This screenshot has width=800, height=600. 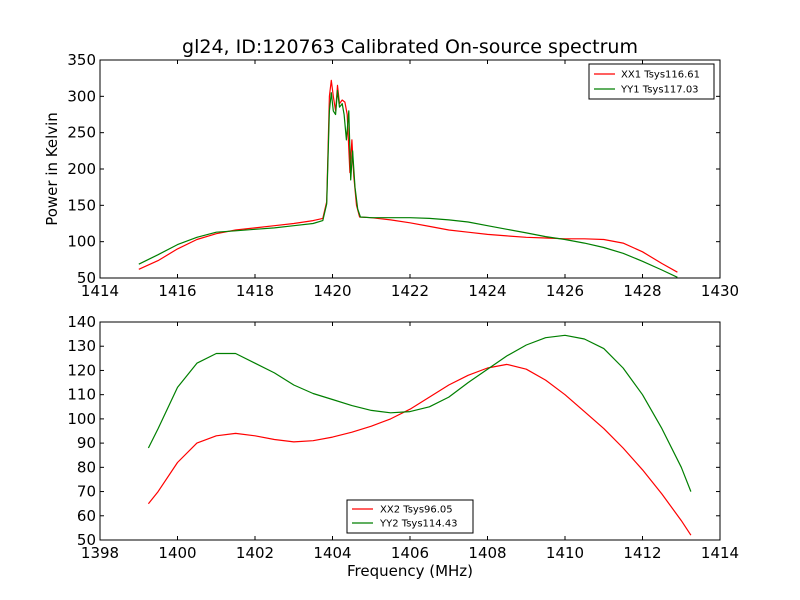 What do you see at coordinates (81, 60) in the screenshot?
I see `top-y-tick-label: 350` at bounding box center [81, 60].